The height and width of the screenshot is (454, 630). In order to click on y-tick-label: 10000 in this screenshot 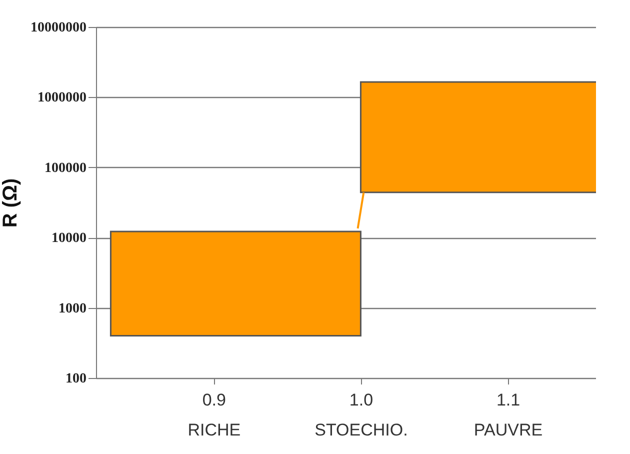, I will do `click(69, 238)`.